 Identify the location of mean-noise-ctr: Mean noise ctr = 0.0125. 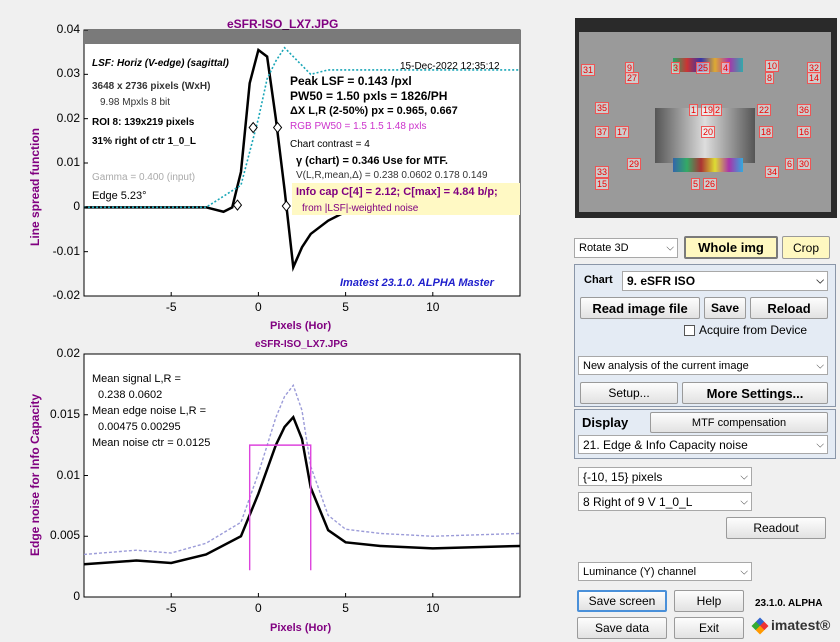
(151, 443).